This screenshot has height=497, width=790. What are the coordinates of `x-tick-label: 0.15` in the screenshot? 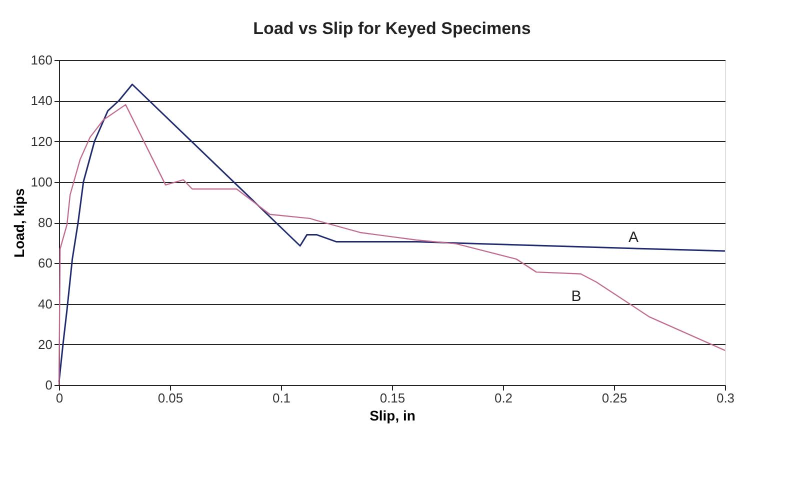 It's located at (393, 398).